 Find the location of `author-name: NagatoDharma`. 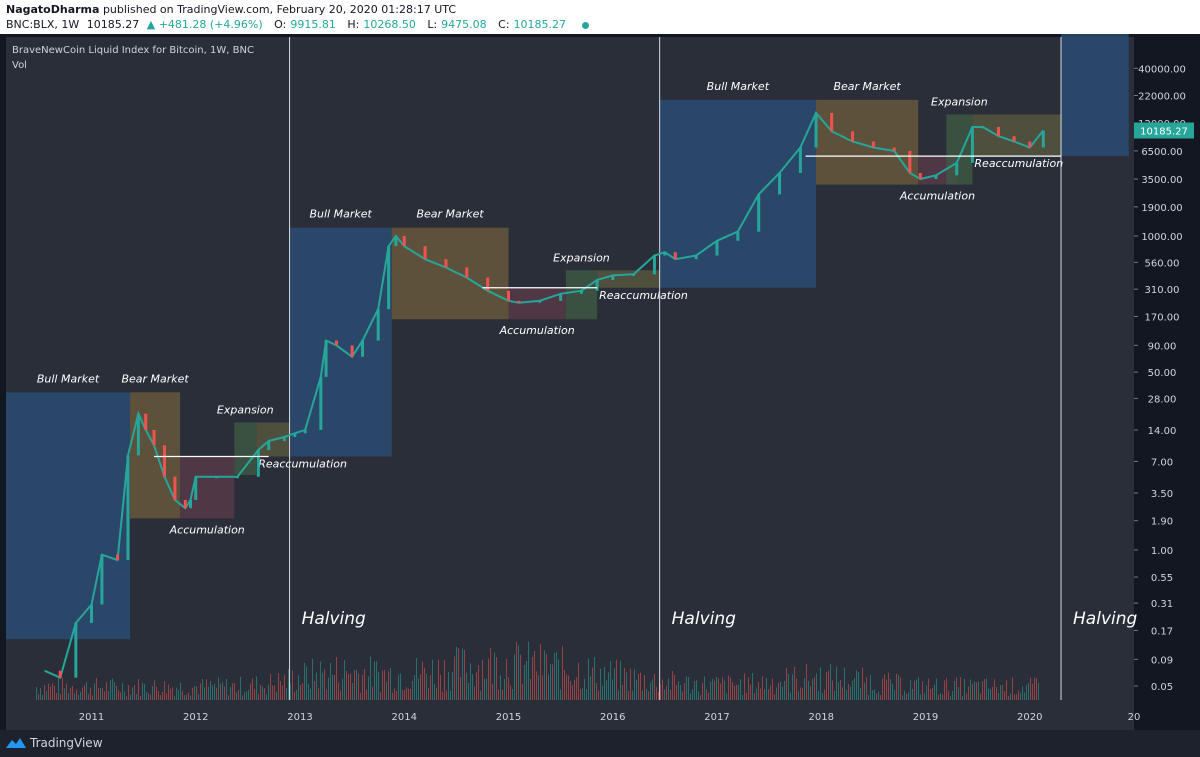

author-name: NagatoDharma is located at coordinates (53, 9).